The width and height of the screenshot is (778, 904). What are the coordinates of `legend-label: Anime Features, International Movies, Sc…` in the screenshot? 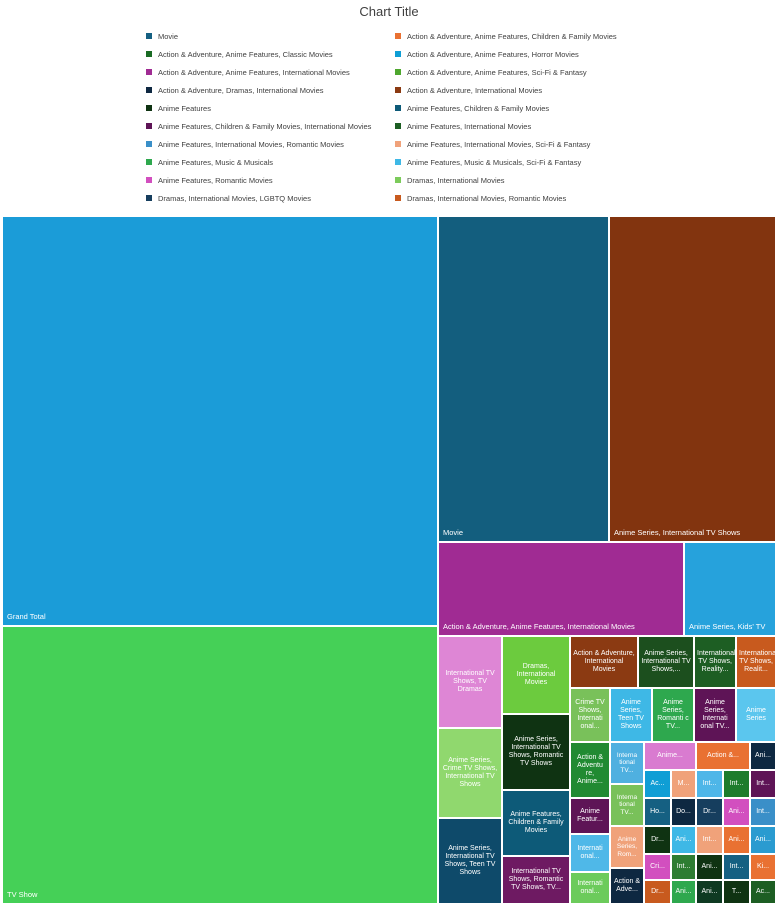 It's located at (499, 144).